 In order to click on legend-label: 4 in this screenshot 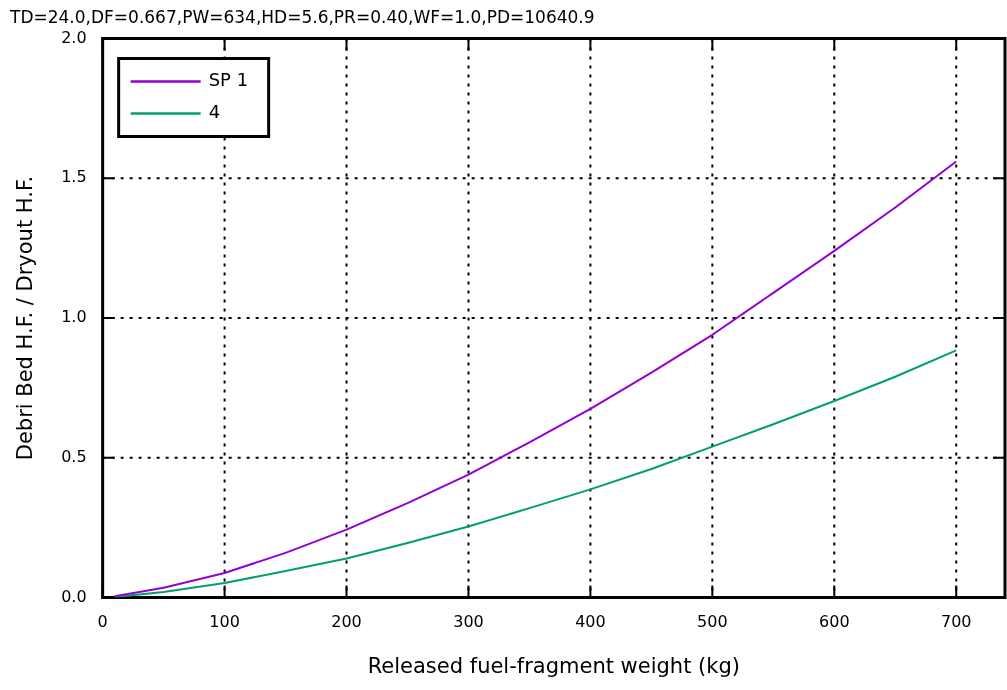, I will do `click(214, 112)`.